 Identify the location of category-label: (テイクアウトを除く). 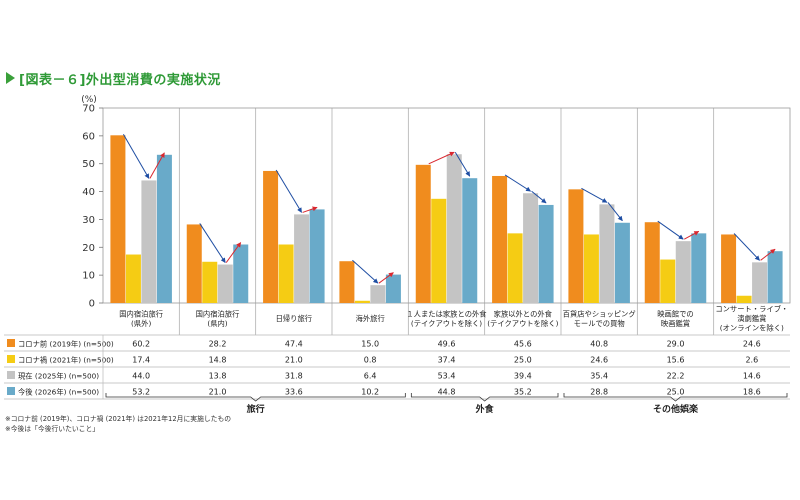
(522, 323).